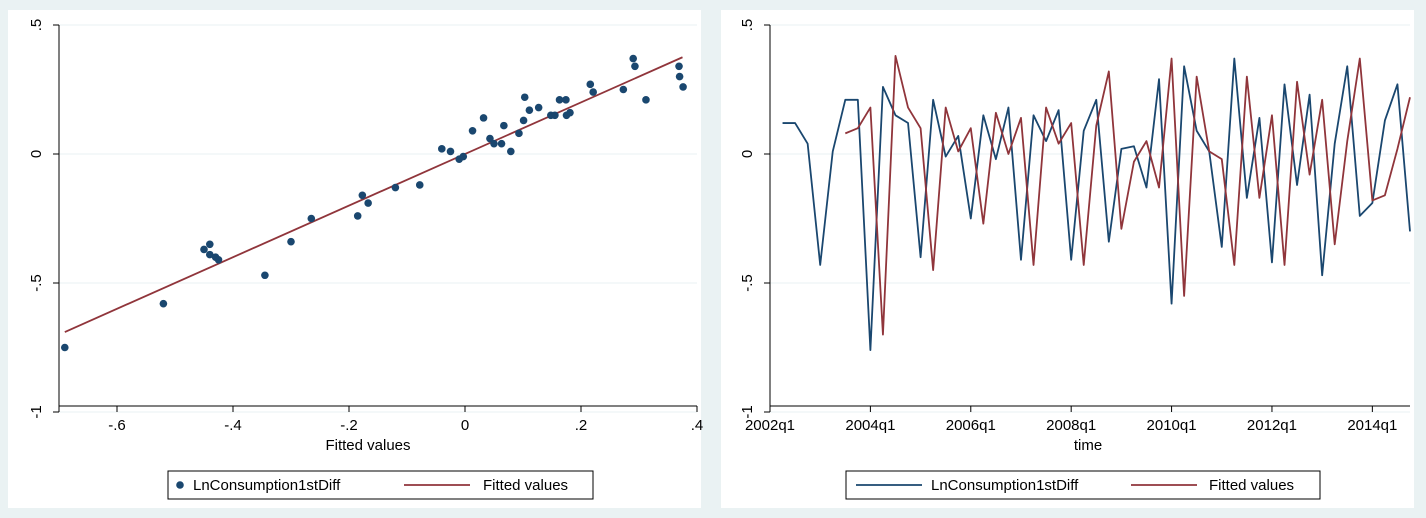  What do you see at coordinates (971, 425) in the screenshot?
I see `x-tick-label: 2006q1` at bounding box center [971, 425].